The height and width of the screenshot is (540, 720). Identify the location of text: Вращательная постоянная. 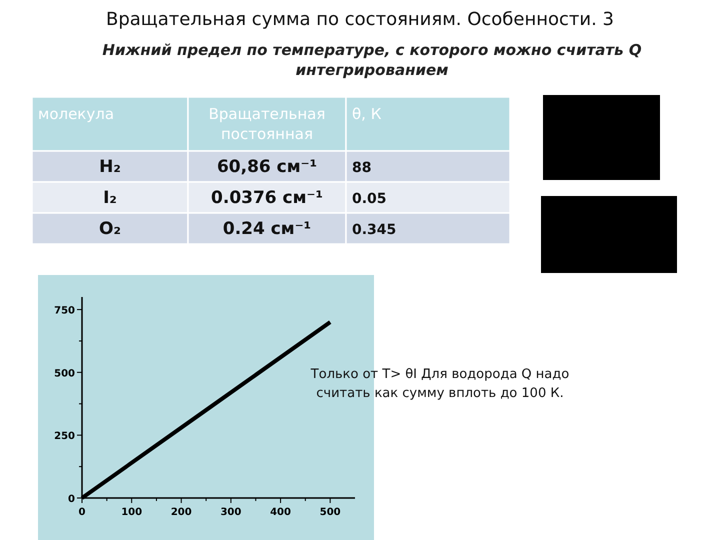
(267, 124).